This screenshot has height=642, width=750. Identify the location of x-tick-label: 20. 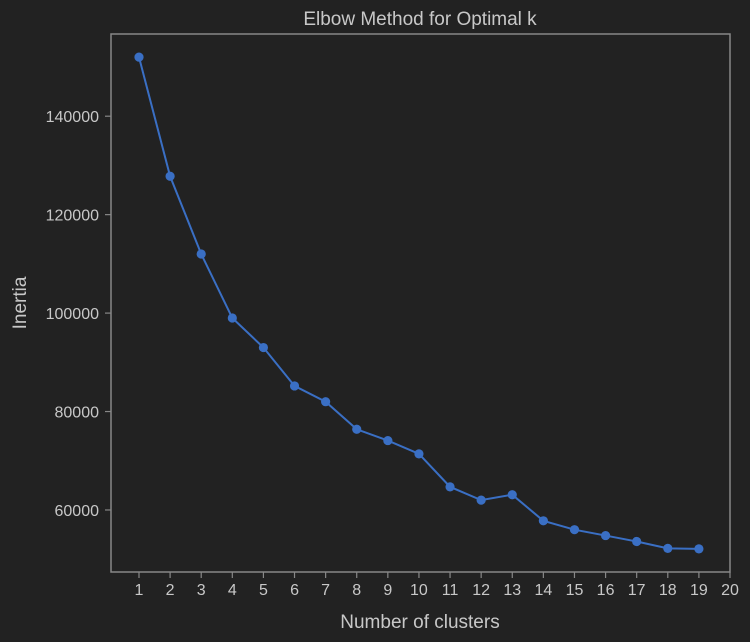
(730, 590).